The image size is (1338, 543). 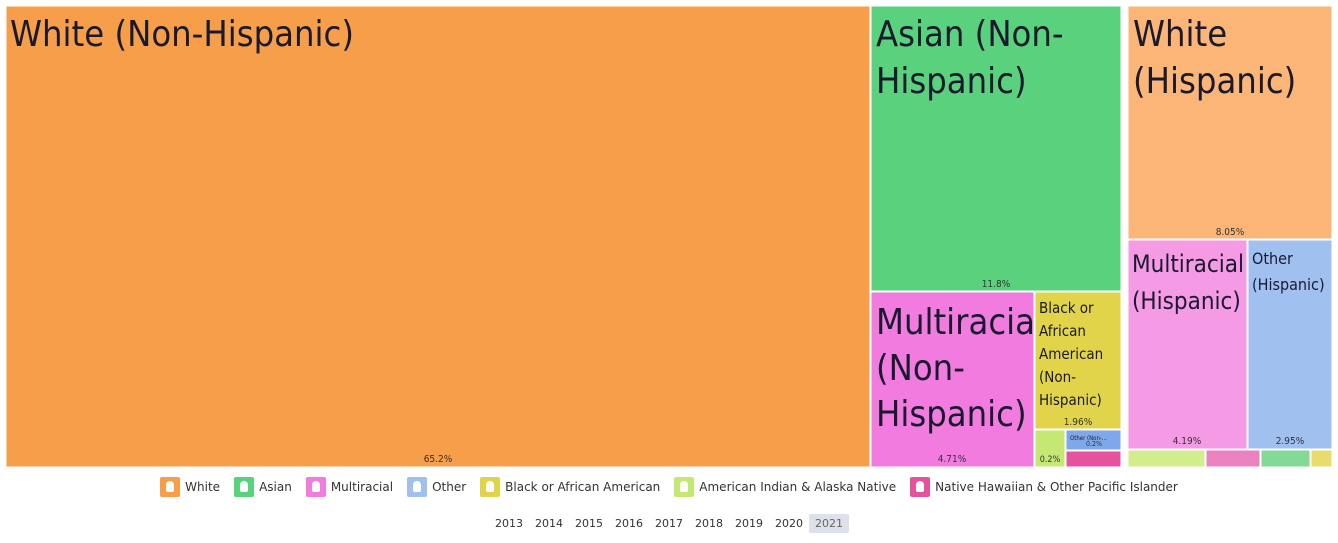 I want to click on legend-item: Multiracial, so click(x=349, y=487).